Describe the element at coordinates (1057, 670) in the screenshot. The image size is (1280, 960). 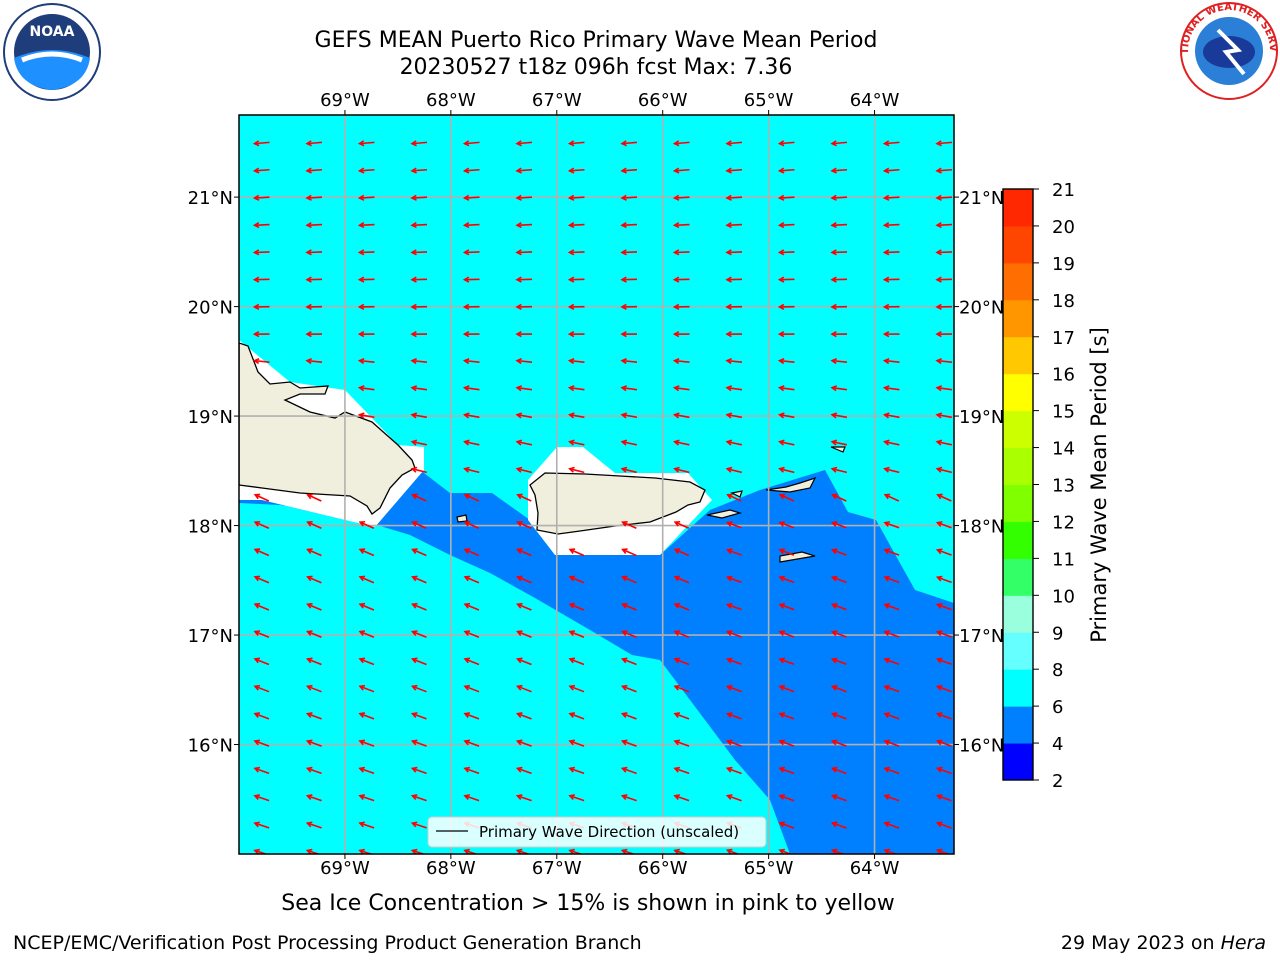
I see `colorbar-tick-label: 8` at that location.